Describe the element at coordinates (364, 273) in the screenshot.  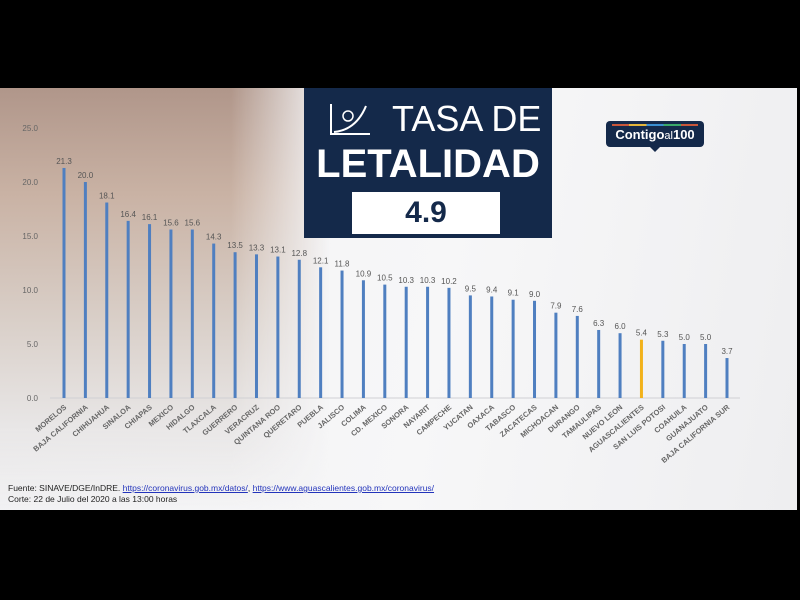
I see `data-label: 10.9` at that location.